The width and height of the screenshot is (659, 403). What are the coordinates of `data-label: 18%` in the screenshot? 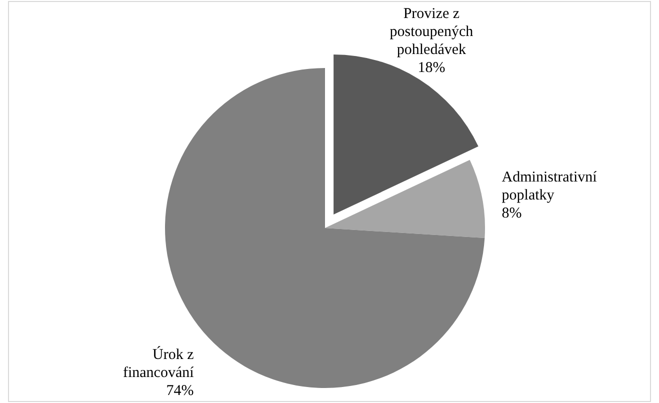 It's located at (432, 68).